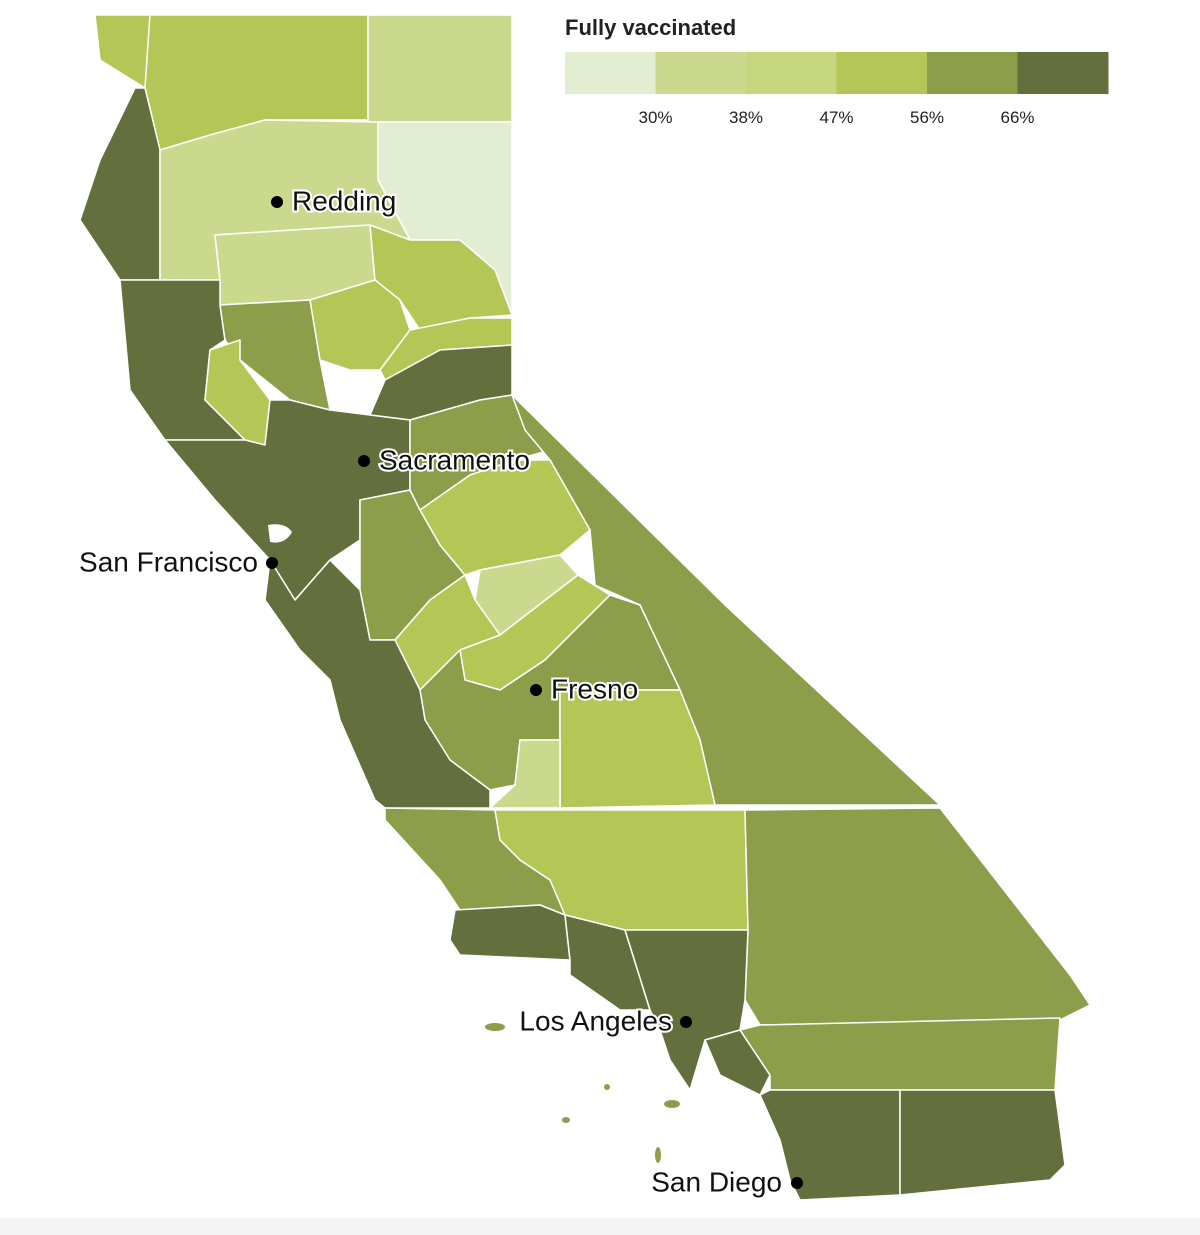 The image size is (1200, 1235). What do you see at coordinates (344, 200) in the screenshot?
I see `city-label: Redding` at bounding box center [344, 200].